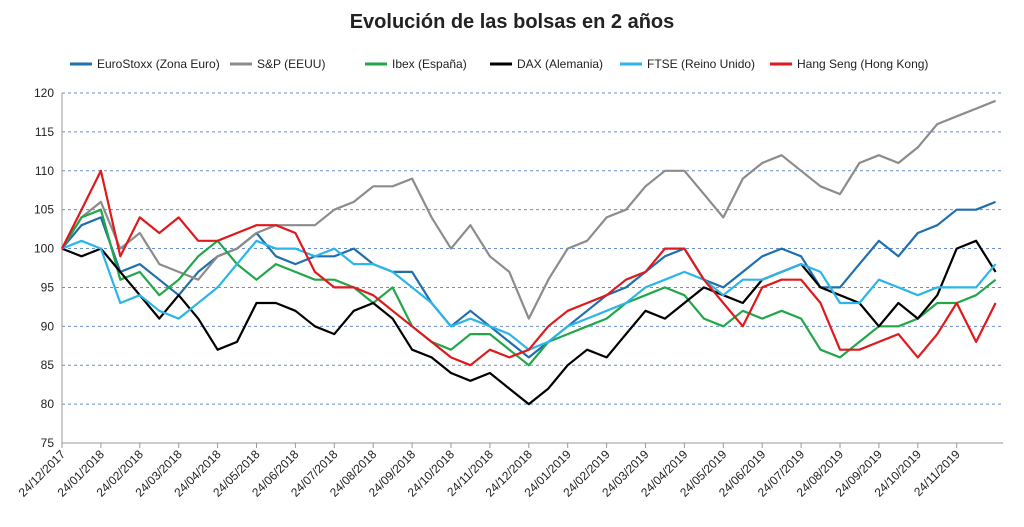  What do you see at coordinates (48, 287) in the screenshot?
I see `y-tick-label: 95` at bounding box center [48, 287].